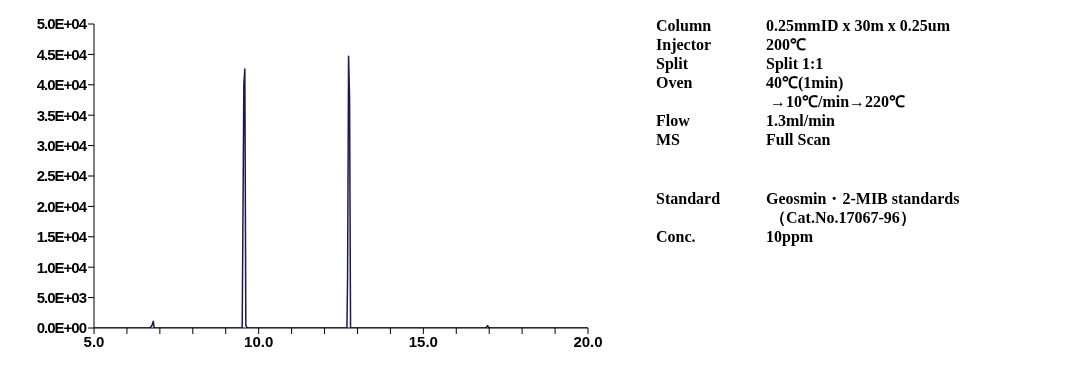 The height and width of the screenshot is (379, 1075). I want to click on y-tick-label: 3.5E+04, so click(62, 115).